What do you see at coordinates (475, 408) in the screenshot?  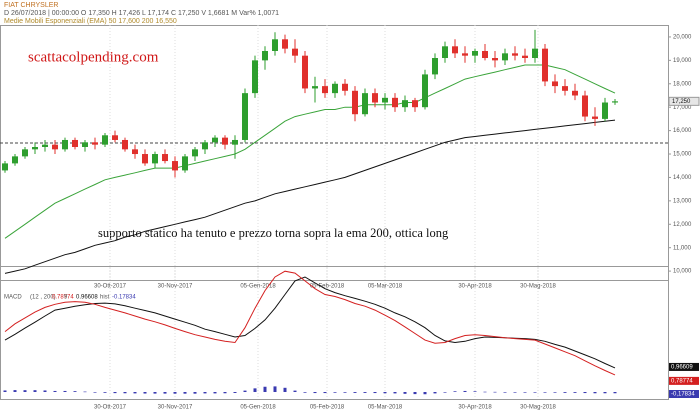 I see `x-tick-label: 30-Apr-2018` at bounding box center [475, 408].